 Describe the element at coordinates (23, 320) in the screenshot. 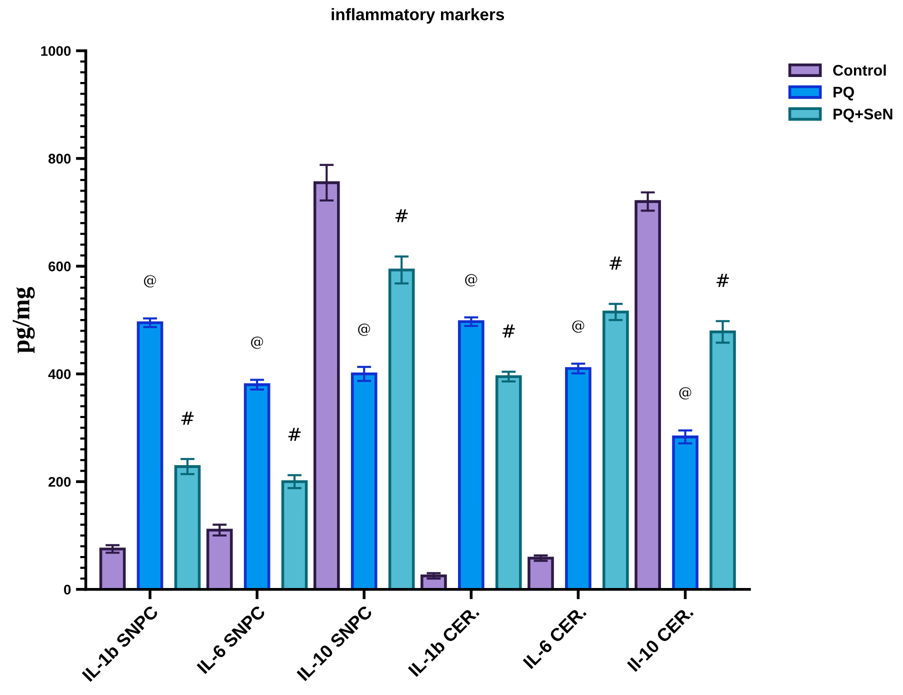

I see `y-axis-title: pg/mg` at that location.